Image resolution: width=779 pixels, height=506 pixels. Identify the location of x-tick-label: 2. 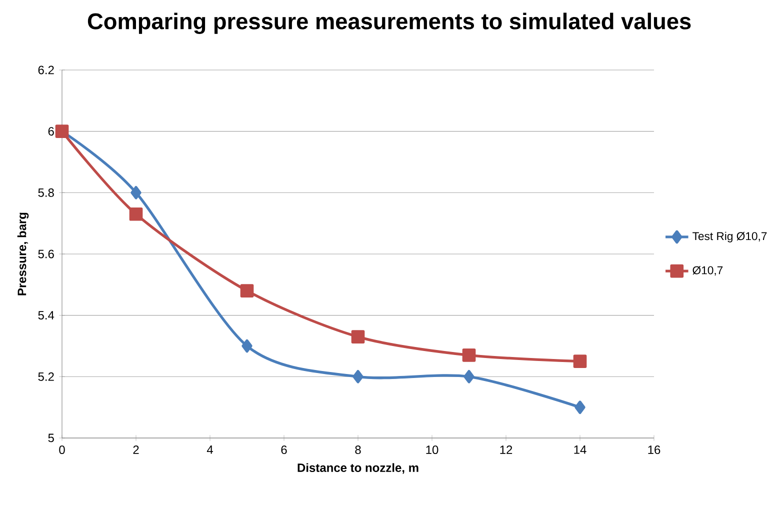
(136, 450).